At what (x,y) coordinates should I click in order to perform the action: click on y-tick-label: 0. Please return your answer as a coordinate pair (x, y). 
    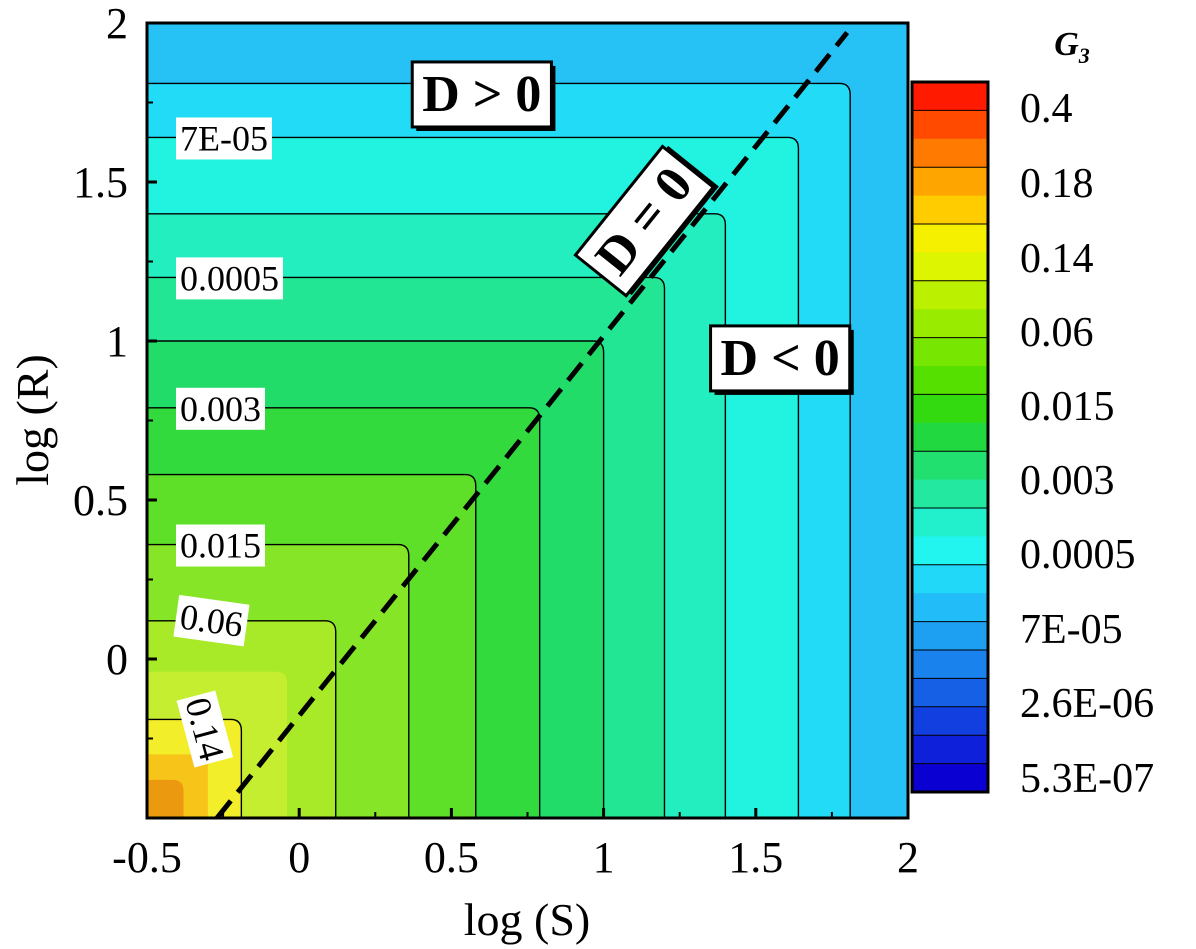
    Looking at the image, I should click on (117, 659).